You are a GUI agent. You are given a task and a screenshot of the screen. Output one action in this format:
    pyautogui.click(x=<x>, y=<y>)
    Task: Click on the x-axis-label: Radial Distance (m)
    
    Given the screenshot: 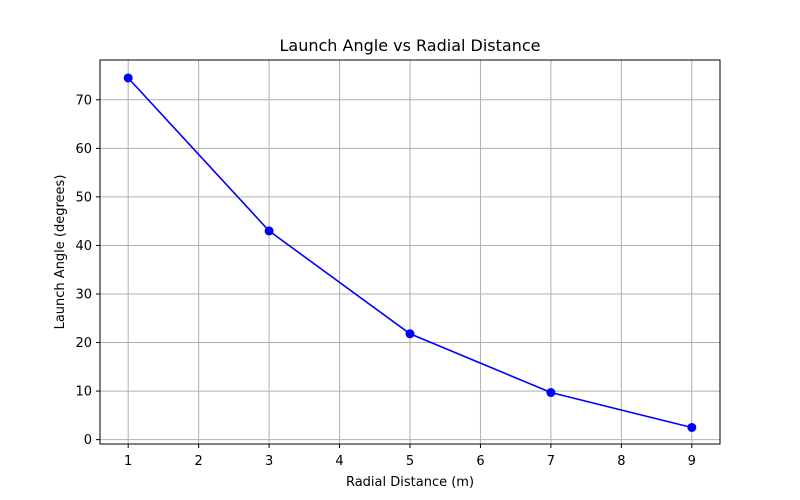 What is the action you would take?
    pyautogui.click(x=410, y=482)
    